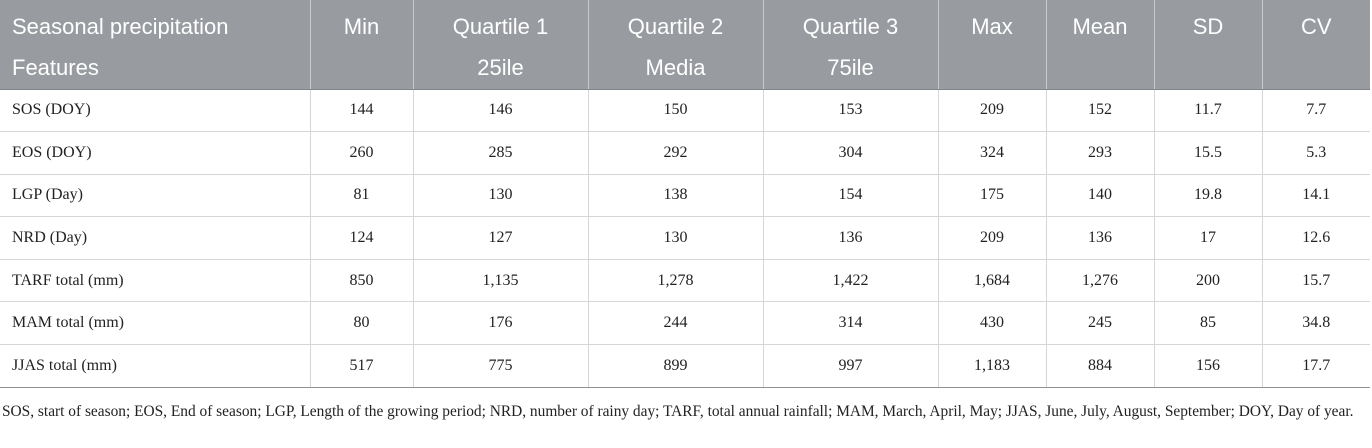 The width and height of the screenshot is (1372, 448). What do you see at coordinates (361, 26) in the screenshot?
I see `header-line: Min` at bounding box center [361, 26].